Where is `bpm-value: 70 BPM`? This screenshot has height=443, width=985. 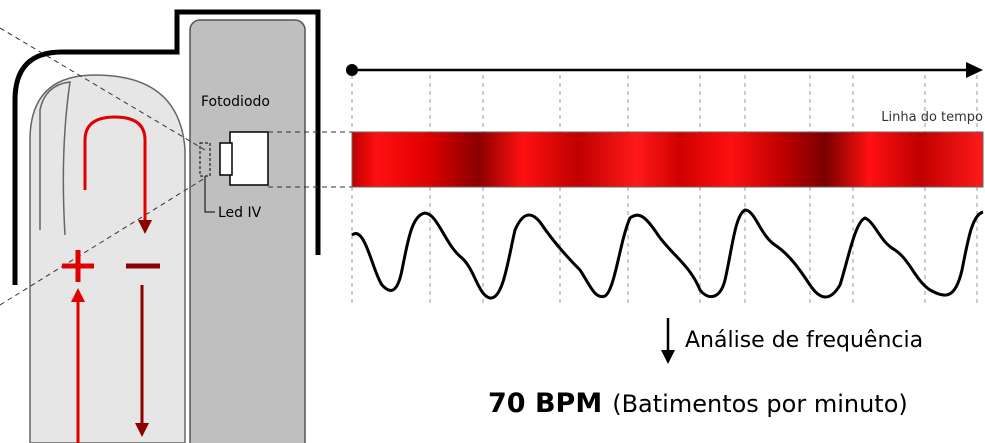 bpm-value: 70 BPM is located at coordinates (545, 403).